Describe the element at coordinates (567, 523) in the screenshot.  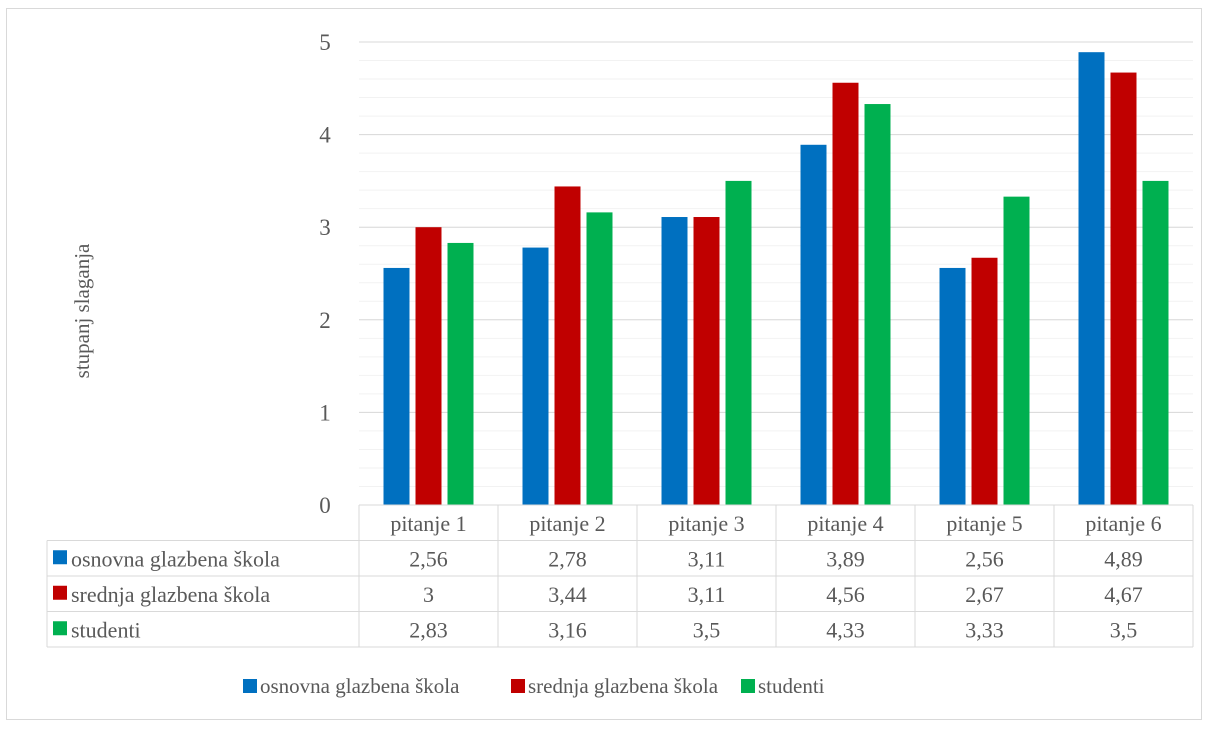
I see `category-label: pitanje 2` at that location.